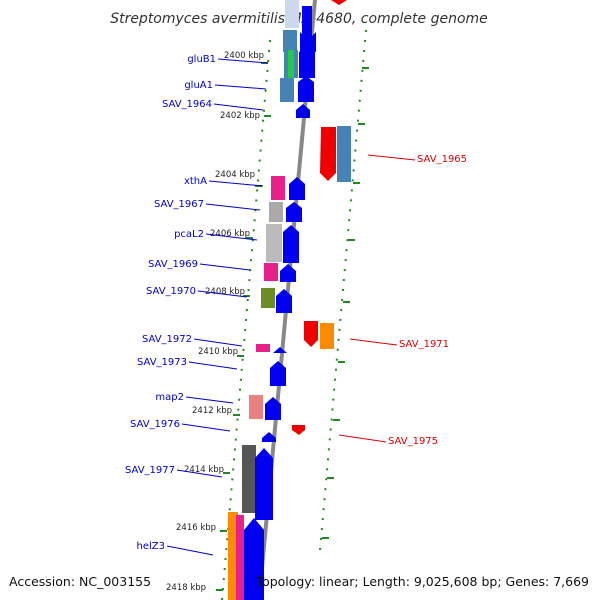 The image size is (600, 600). Describe the element at coordinates (303, 111) in the screenshot. I see `gene-arrow-sav1964` at that location.